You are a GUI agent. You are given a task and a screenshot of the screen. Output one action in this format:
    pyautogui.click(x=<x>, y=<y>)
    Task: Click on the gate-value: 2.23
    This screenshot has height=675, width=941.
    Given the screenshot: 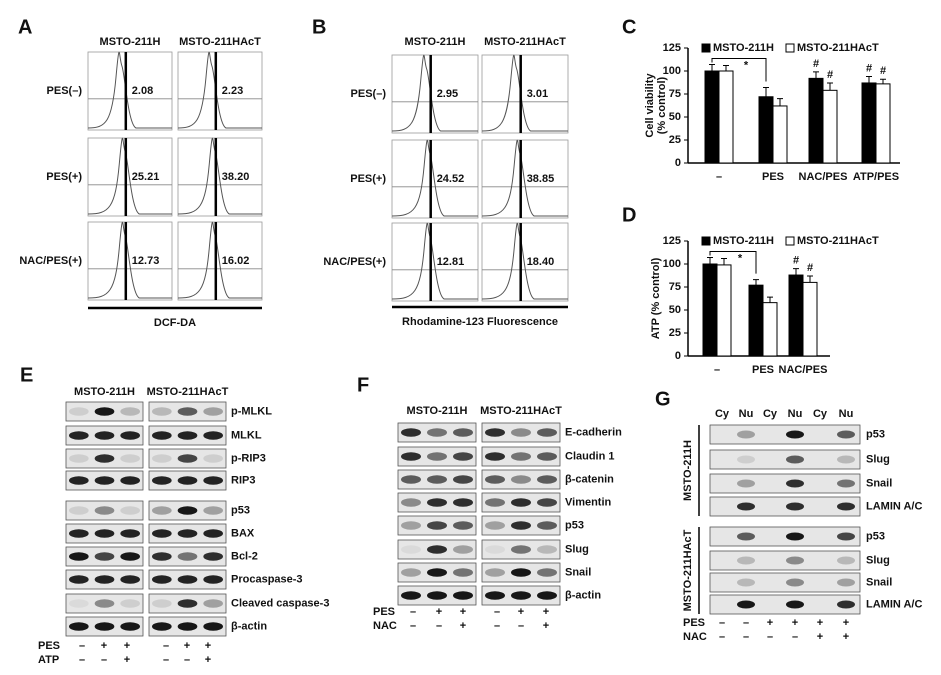 What is the action you would take?
    pyautogui.click(x=232, y=91)
    